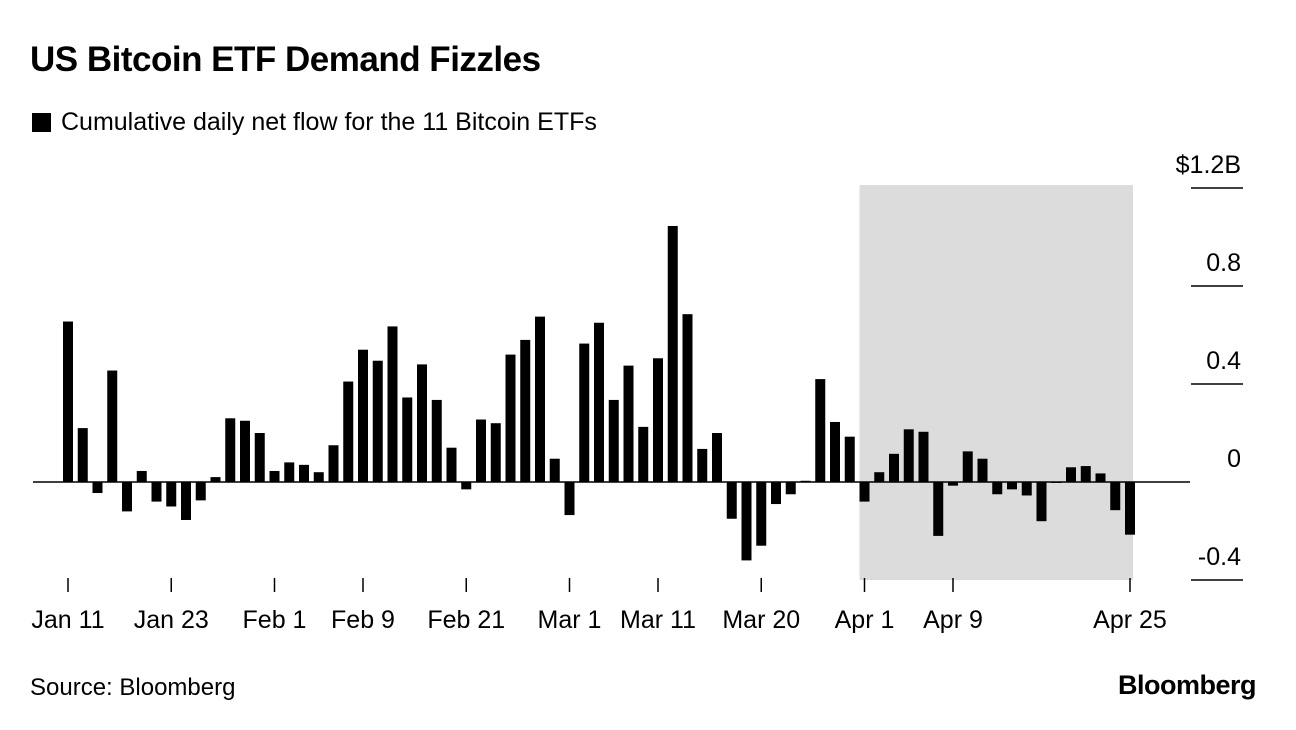  What do you see at coordinates (285, 59) in the screenshot?
I see `chart-title: US Bitcoin ETF Demand Fizzles` at bounding box center [285, 59].